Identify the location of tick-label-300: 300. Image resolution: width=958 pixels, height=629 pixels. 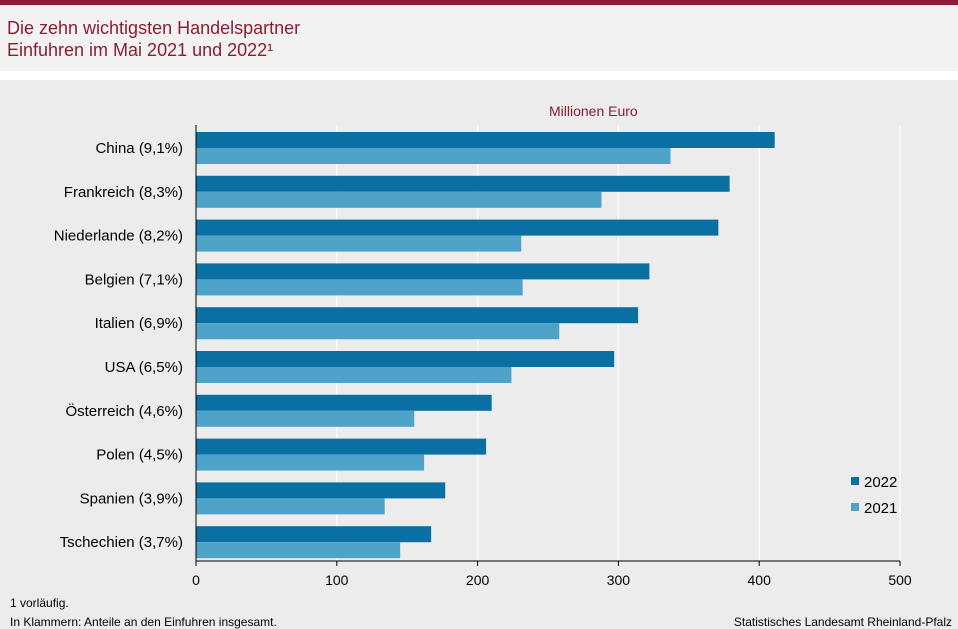
(619, 580).